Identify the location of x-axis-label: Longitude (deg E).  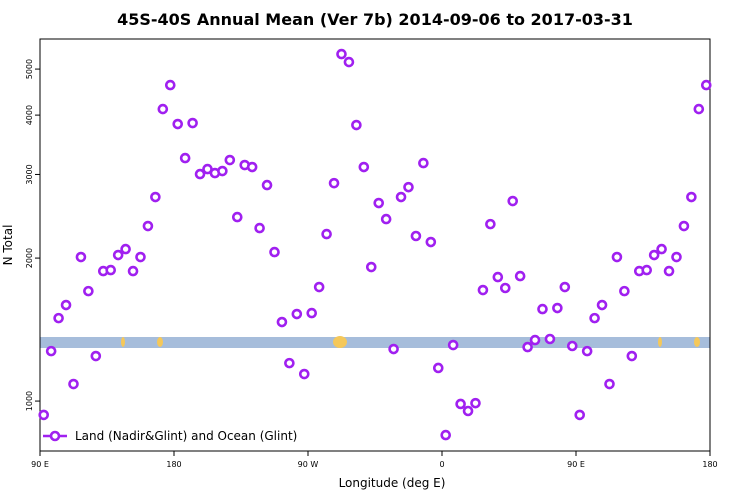
(392, 483).